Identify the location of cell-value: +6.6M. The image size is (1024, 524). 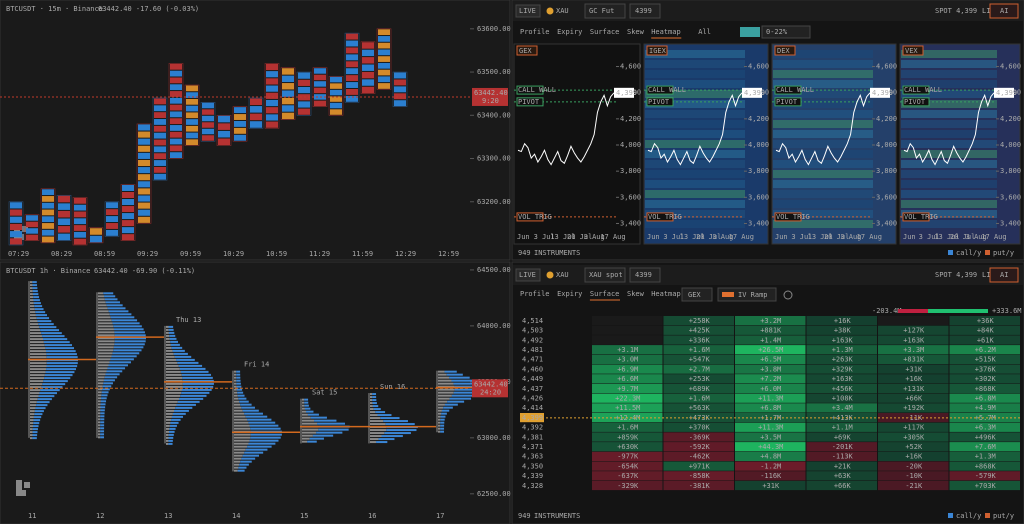
(627, 379).